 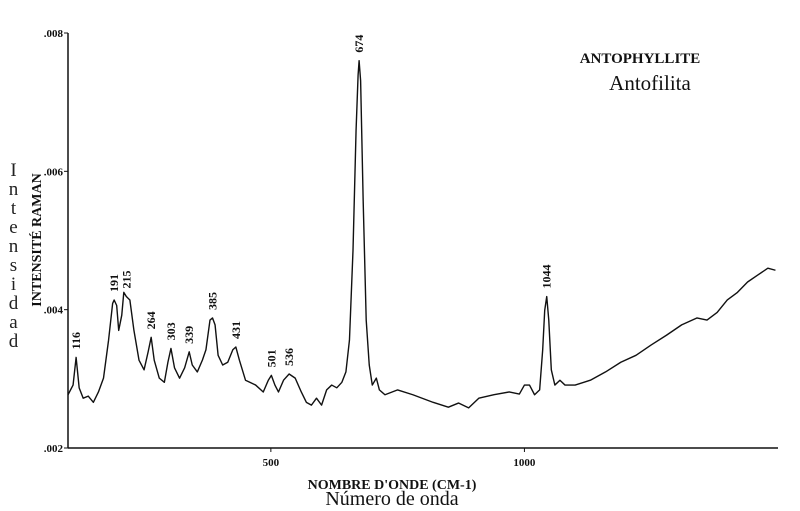 What do you see at coordinates (151, 320) in the screenshot?
I see `peak-label: 264` at bounding box center [151, 320].